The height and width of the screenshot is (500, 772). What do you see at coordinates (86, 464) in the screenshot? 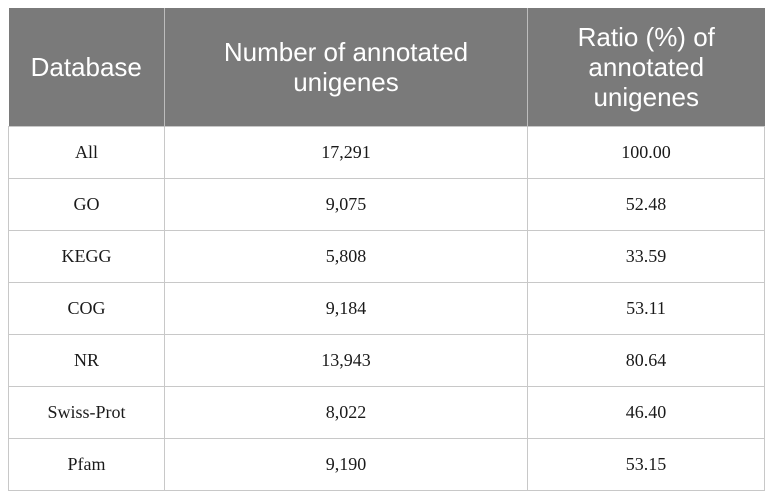
I see `cell-database: Pfam` at bounding box center [86, 464].